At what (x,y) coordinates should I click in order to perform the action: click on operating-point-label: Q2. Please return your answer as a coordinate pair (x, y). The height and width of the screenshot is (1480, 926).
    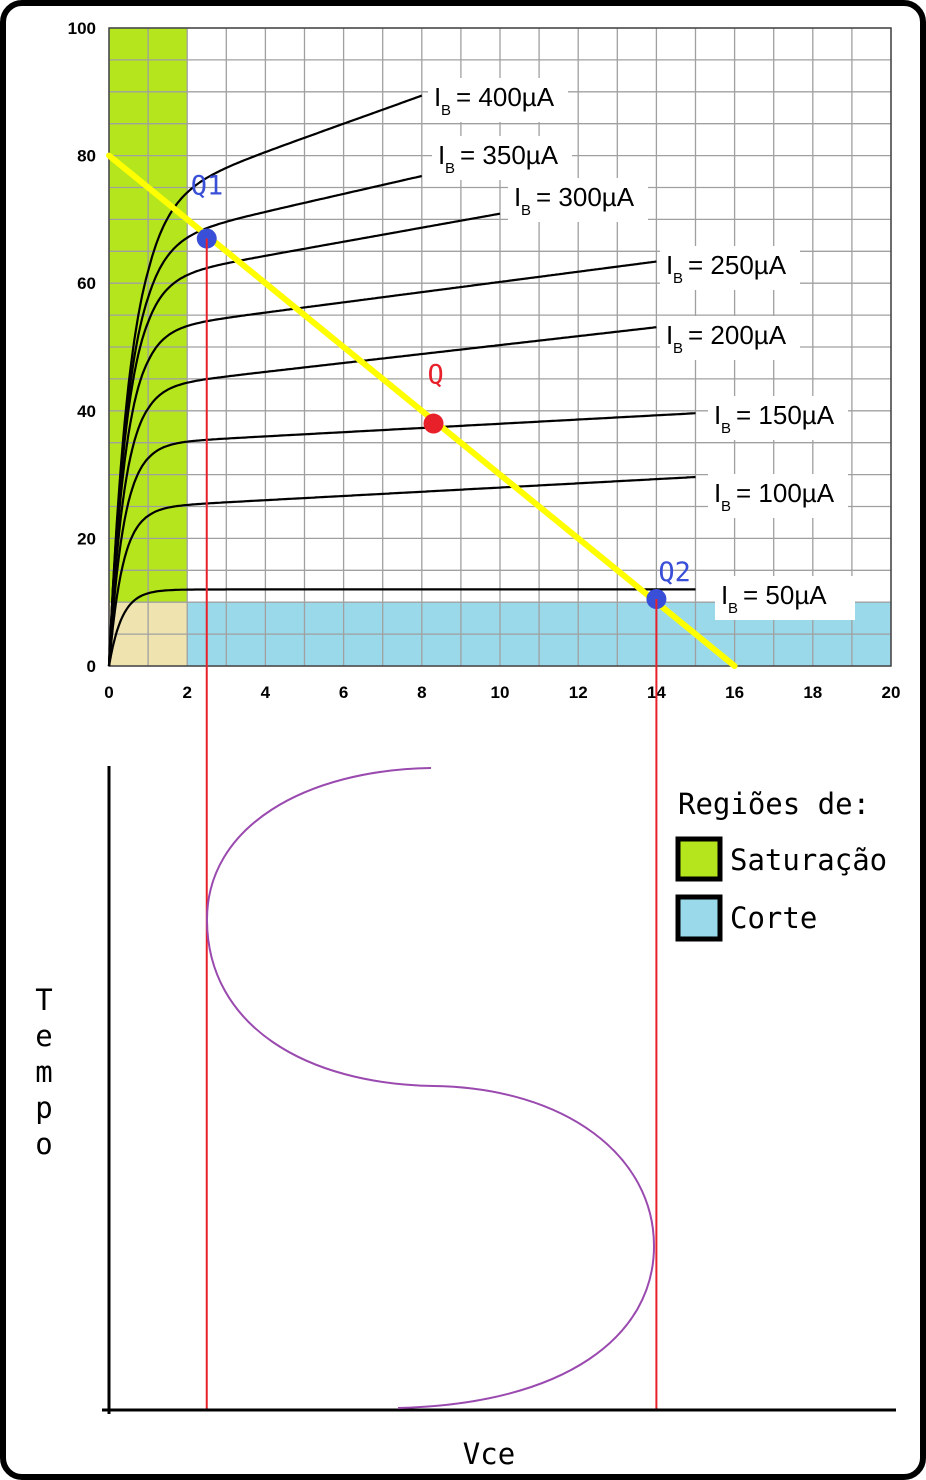
    Looking at the image, I should click on (674, 572).